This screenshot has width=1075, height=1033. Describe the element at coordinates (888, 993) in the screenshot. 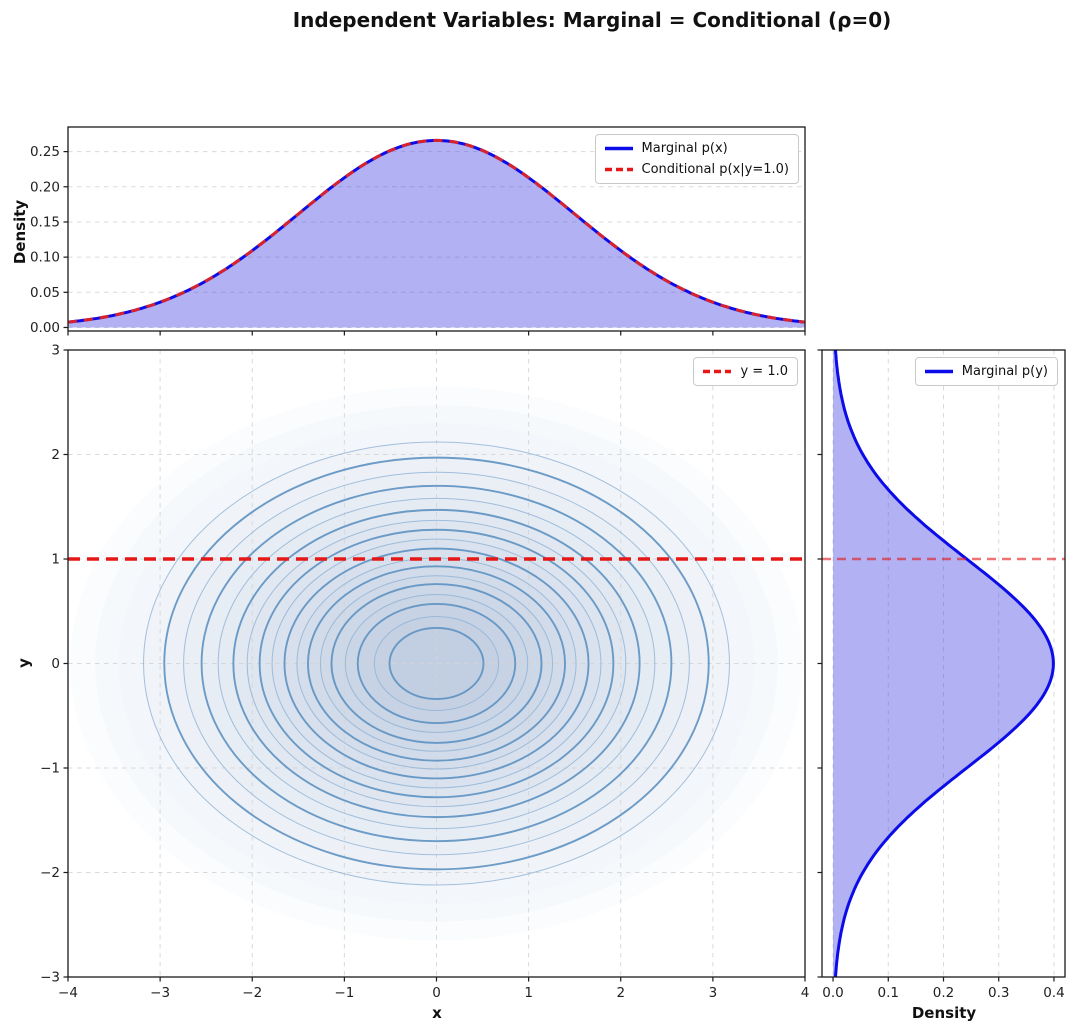

I see `svg-text: 0.1` at that location.